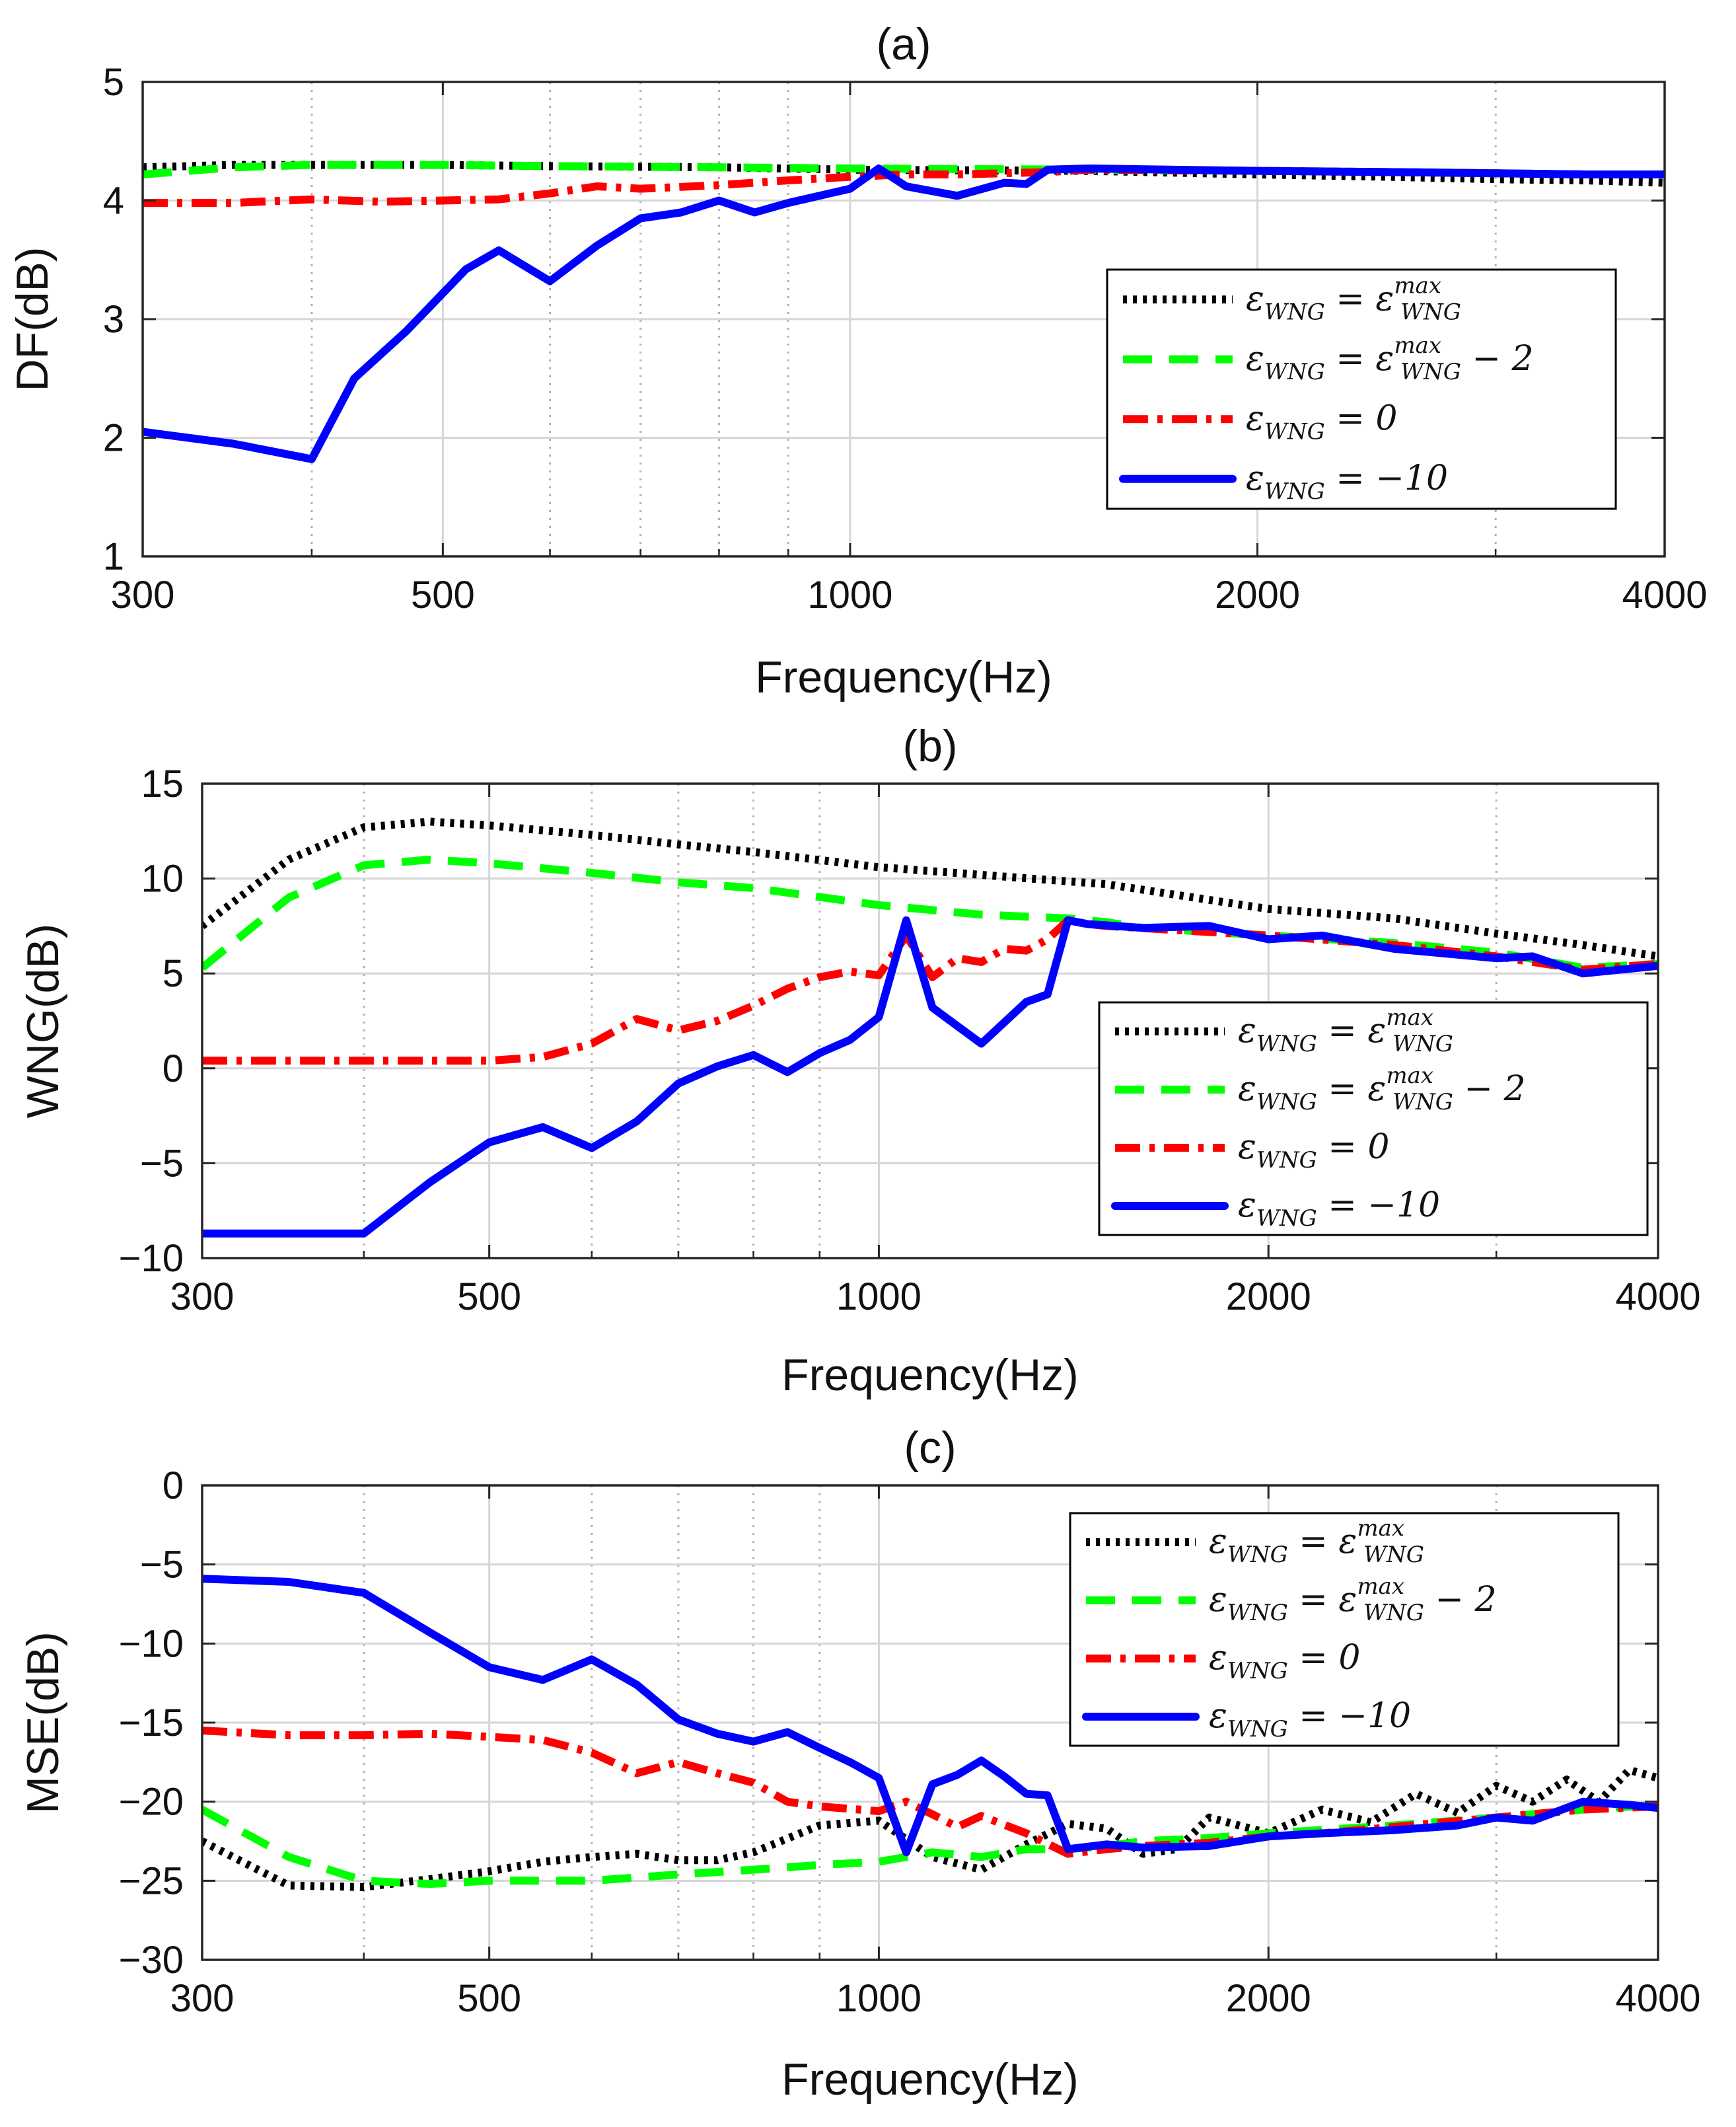  Describe the element at coordinates (930, 1828) in the screenshot. I see `series-line-eps_max` at that location.